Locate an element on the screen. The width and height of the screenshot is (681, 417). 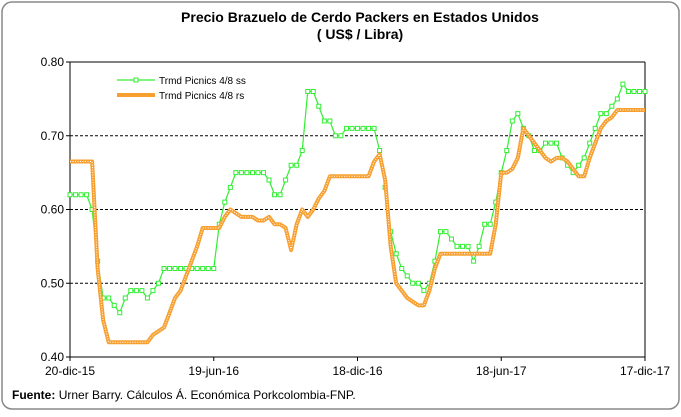
legend-label: Trmd Picnics 4/8 ss is located at coordinates (202, 81).